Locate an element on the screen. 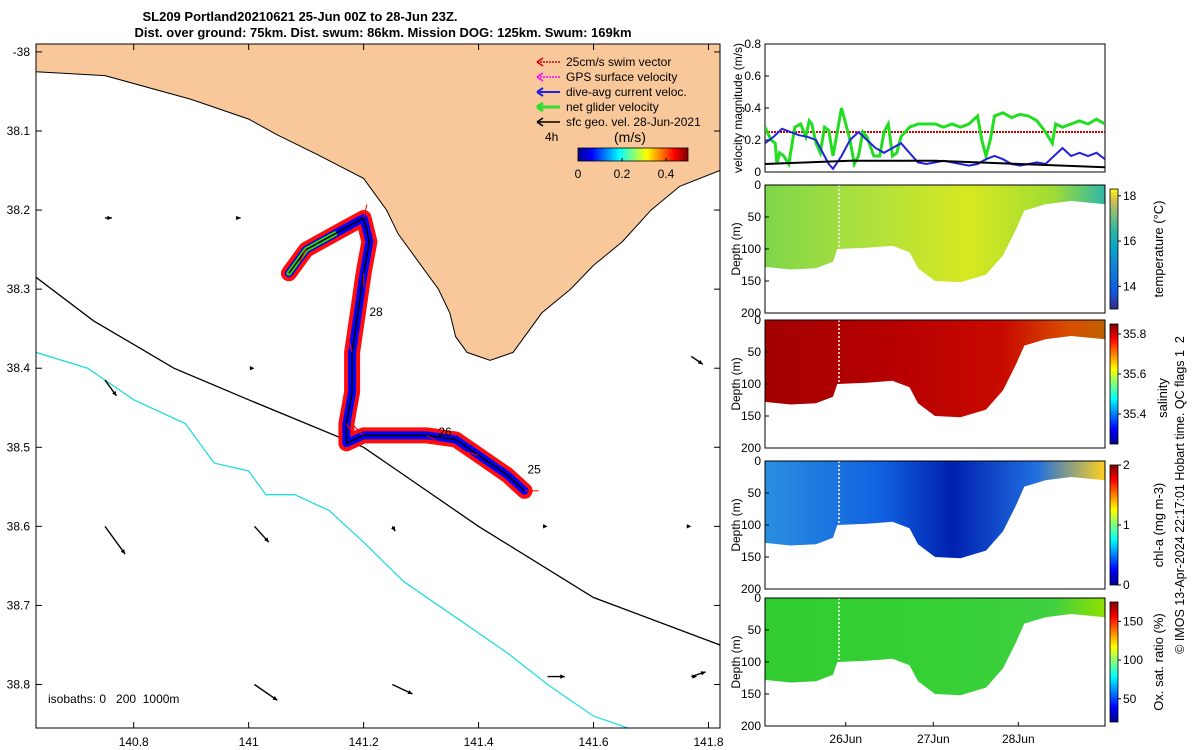 This screenshot has height=750, width=1200. speed-colorbar-ticks: 0 0.2 0.4 is located at coordinates (625, 169).